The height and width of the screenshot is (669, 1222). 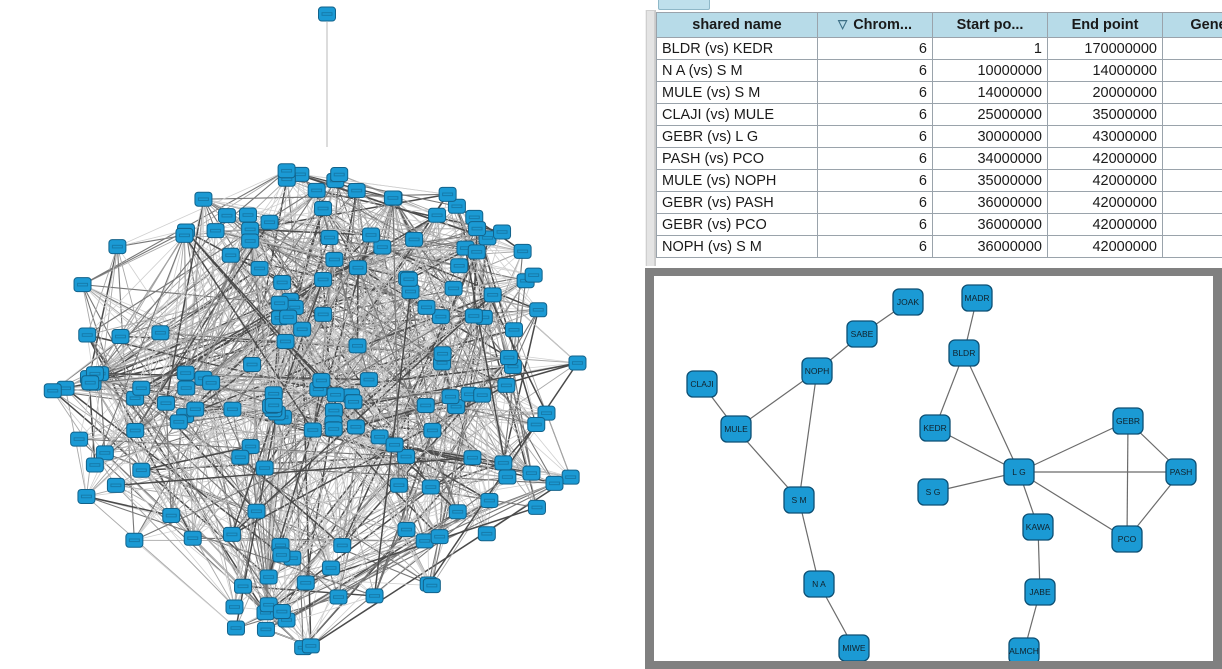 What do you see at coordinates (939, 202) in the screenshot?
I see `table-row: GEBR (vs) PASH636000000420000008.9` at bounding box center [939, 202].